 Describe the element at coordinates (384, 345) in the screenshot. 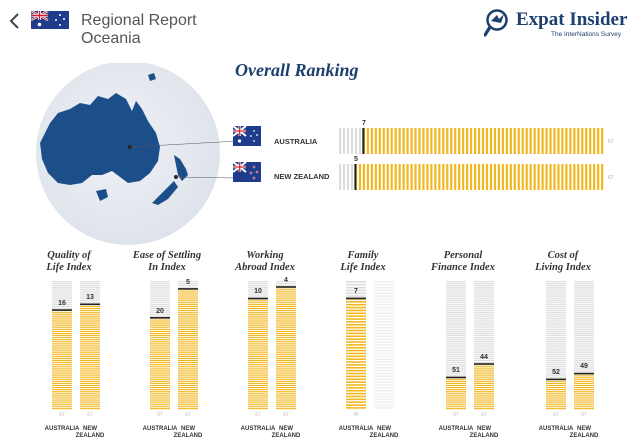

I see `index-bar-3-new_zealand` at that location.